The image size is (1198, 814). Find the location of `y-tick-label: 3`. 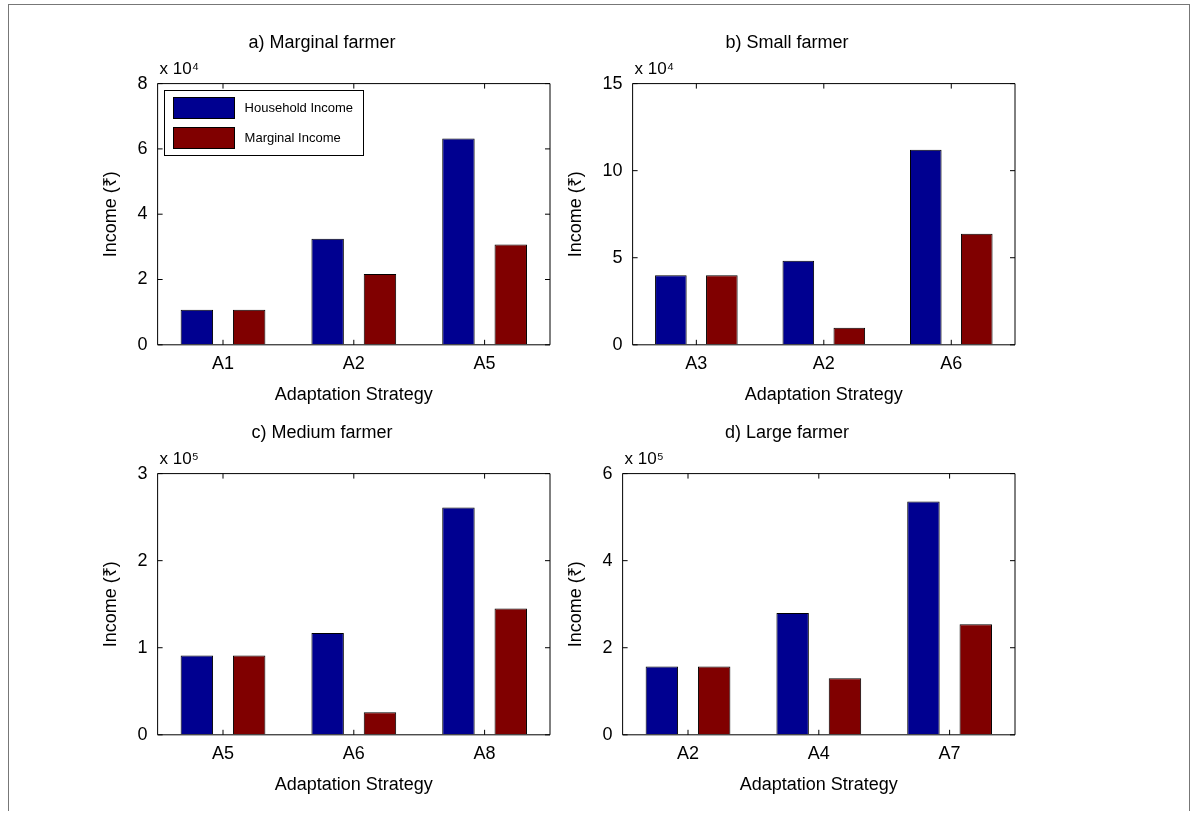

y-tick-label: 3 is located at coordinates (142, 472).